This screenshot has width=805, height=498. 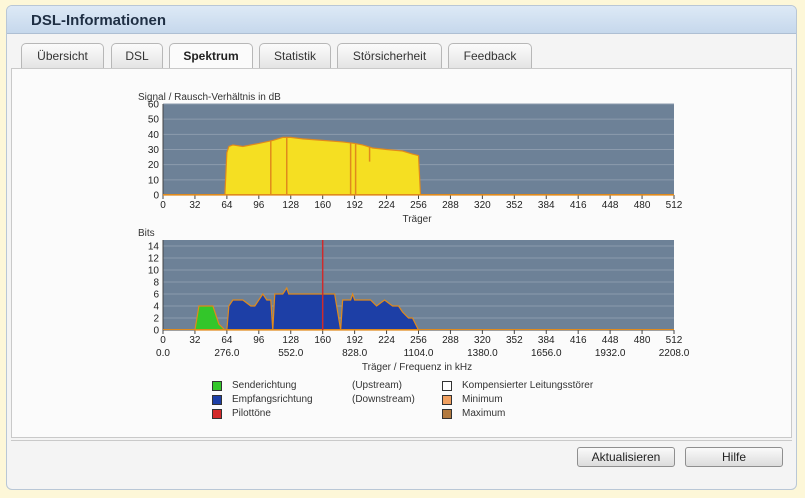 What do you see at coordinates (195, 340) in the screenshot?
I see `bits-xtick-label: 32` at bounding box center [195, 340].